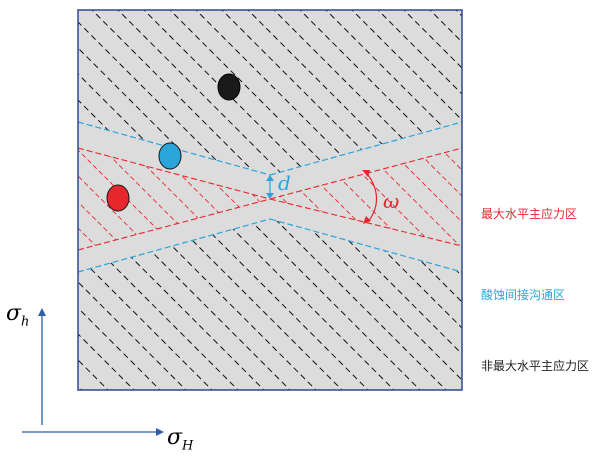  What do you see at coordinates (529, 214) in the screenshot?
I see `legend-max-stress-zone: 最大水平主应力区` at bounding box center [529, 214].